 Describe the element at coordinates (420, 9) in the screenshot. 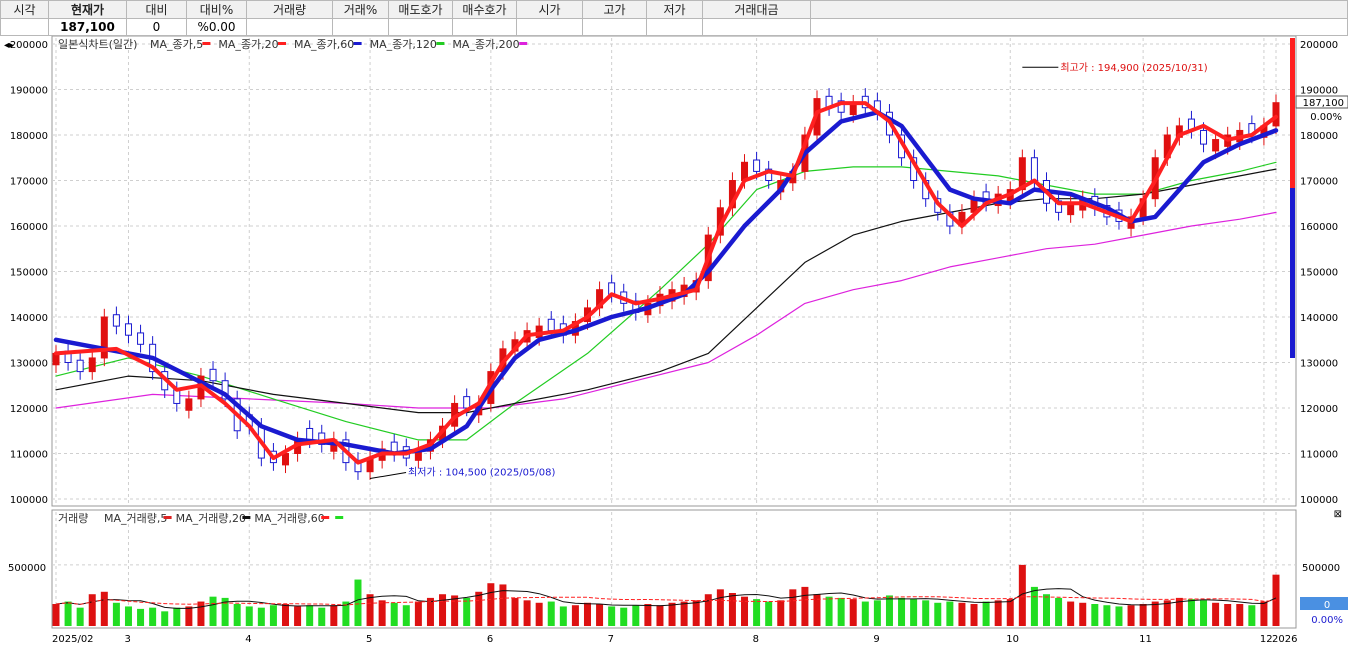

I see `quote-header: 매도호가` at that location.